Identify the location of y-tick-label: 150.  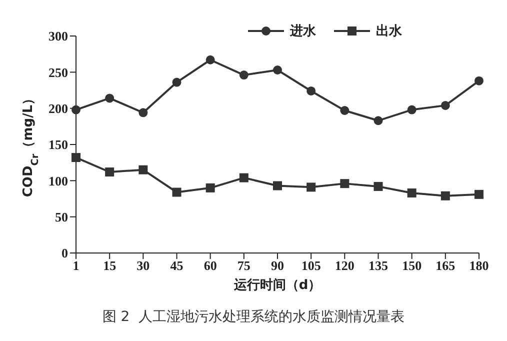
(58, 144).